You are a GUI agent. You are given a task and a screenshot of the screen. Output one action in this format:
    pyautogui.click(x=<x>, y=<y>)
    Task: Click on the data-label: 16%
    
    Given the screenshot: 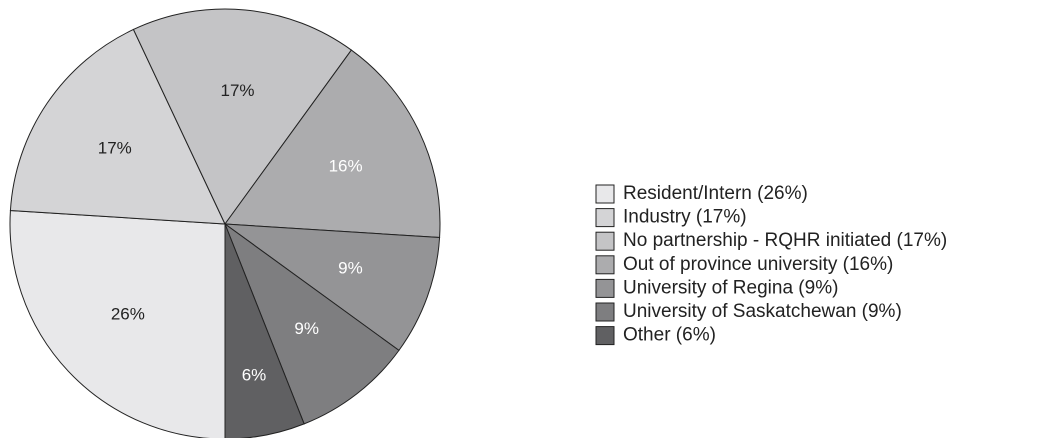 What is the action you would take?
    pyautogui.click(x=346, y=166)
    